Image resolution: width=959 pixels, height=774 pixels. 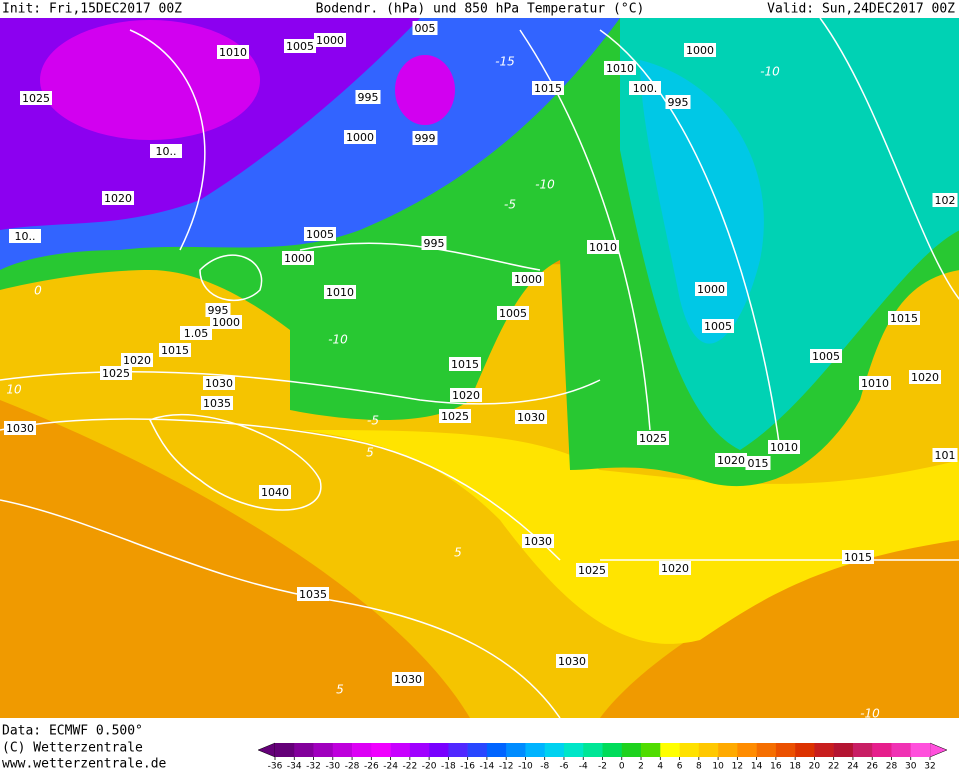 I want to click on temperature-label: 10, so click(x=14, y=390).